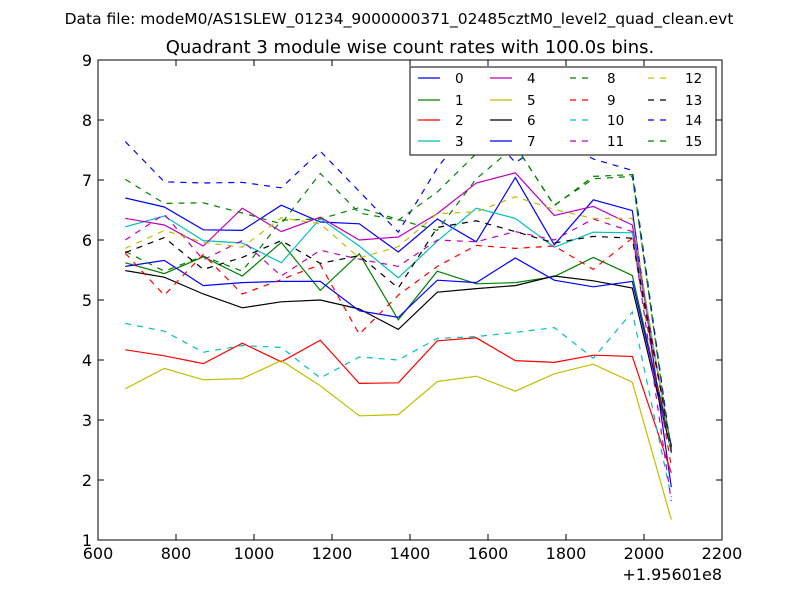 This screenshot has height=600, width=800. What do you see at coordinates (87, 60) in the screenshot?
I see `y-tick-label: 9` at bounding box center [87, 60].